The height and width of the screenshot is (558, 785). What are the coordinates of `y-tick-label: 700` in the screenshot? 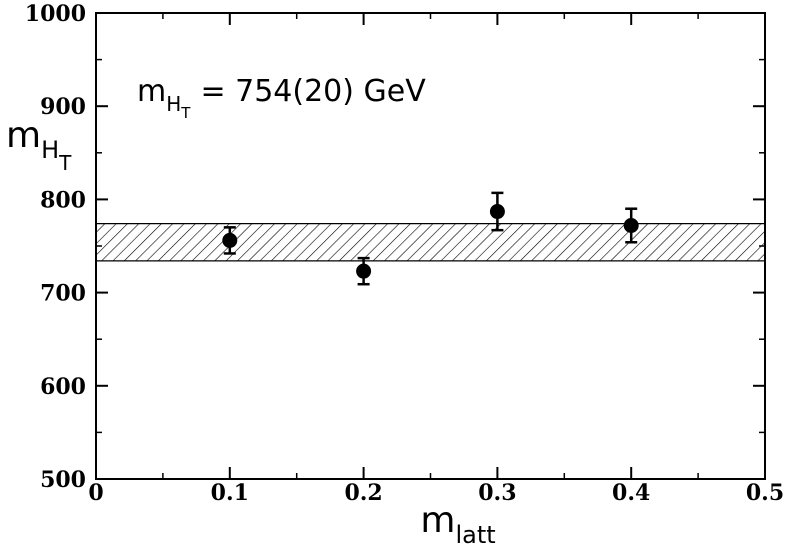 It's located at (63, 294).